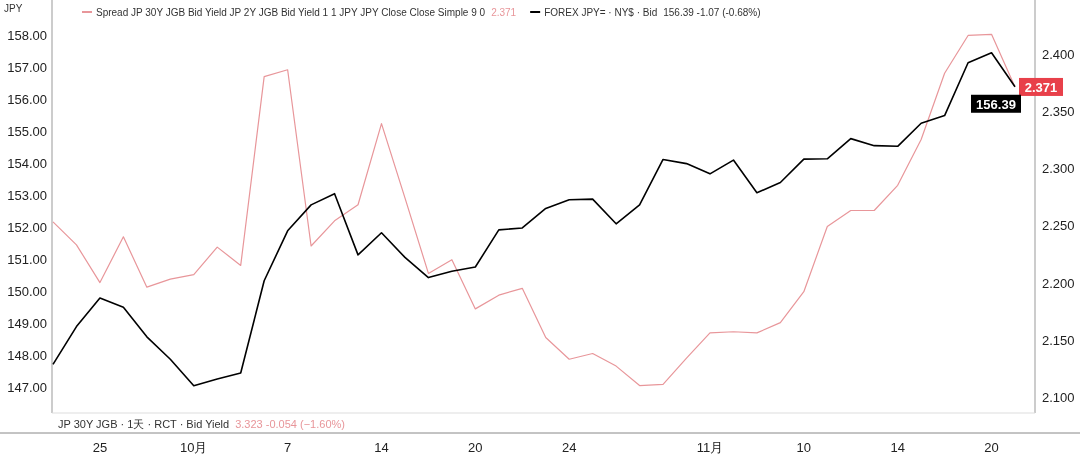 The height and width of the screenshot is (458, 1080). I want to click on legend-label: Spread JP 30Y JGB Bid Yield JP 2Y JGB Bid Yield 1 1 JPY JPY Close Close Simple 9 0, so click(291, 12).